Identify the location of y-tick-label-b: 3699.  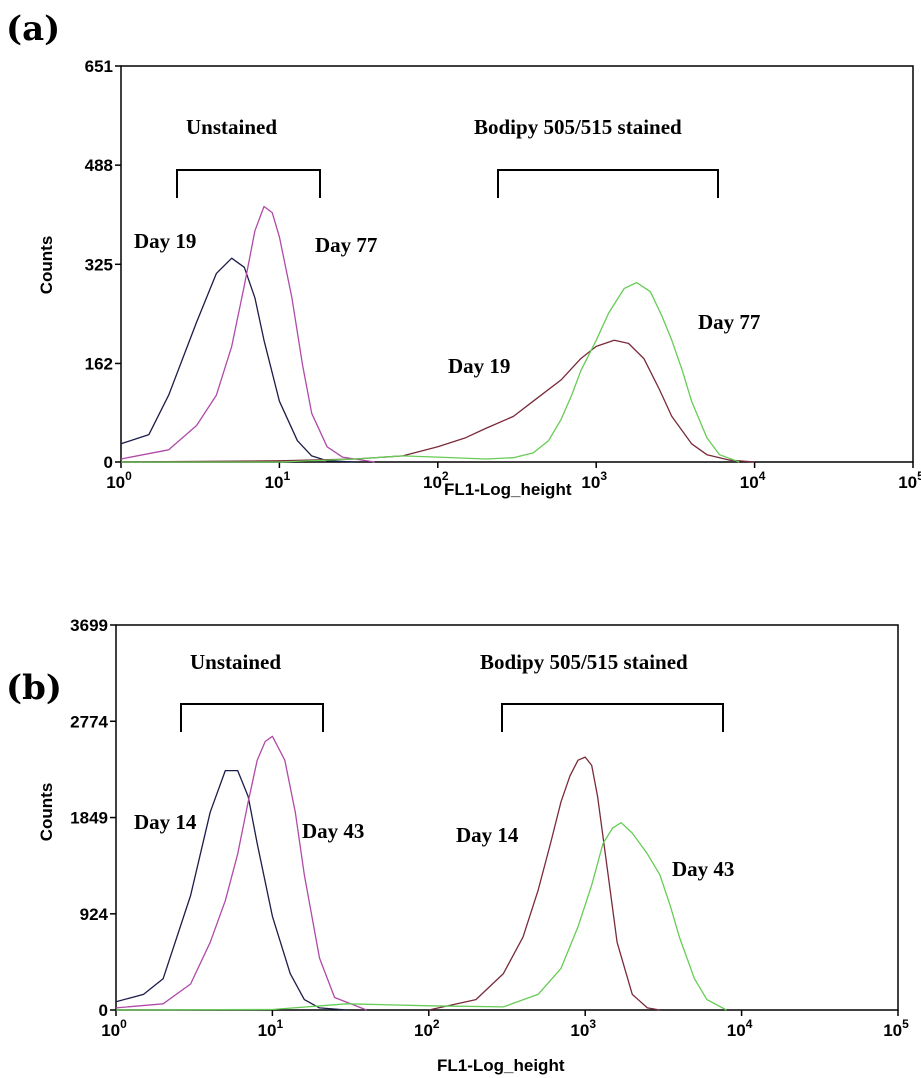
(89, 625).